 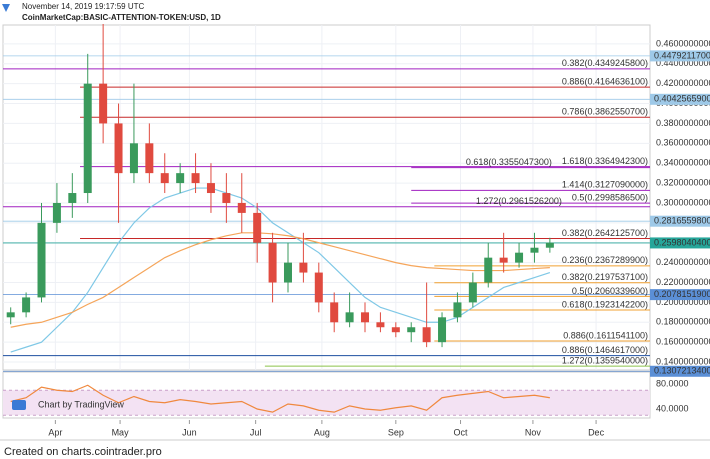 What do you see at coordinates (683, 342) in the screenshot?
I see `y-tick-label: 0.1600000000` at bounding box center [683, 342].